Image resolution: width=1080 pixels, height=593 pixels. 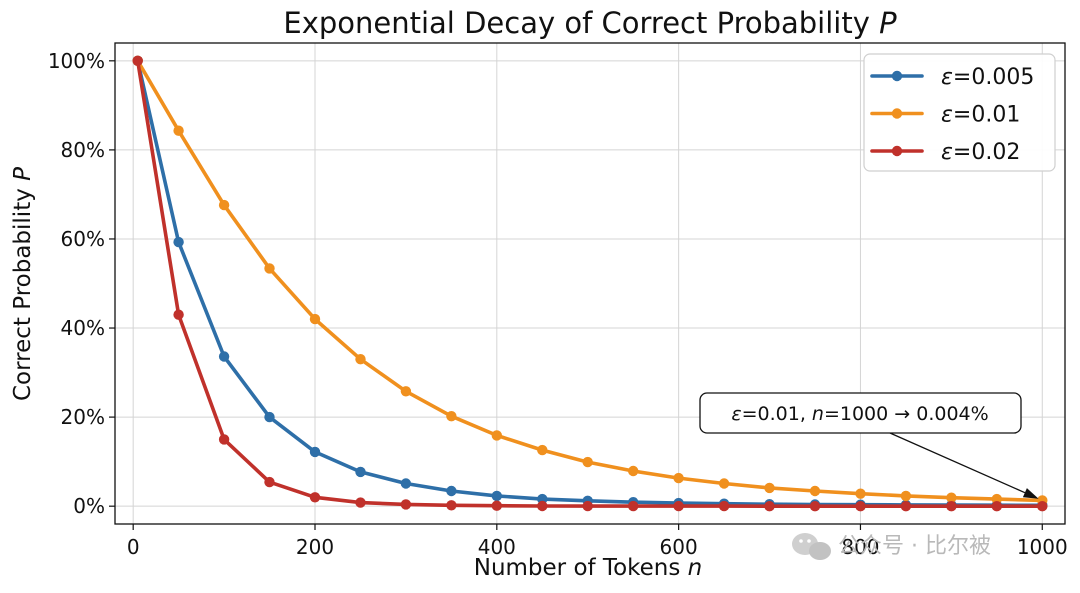 I want to click on x-tick-label: 1000, so click(x=1042, y=547).